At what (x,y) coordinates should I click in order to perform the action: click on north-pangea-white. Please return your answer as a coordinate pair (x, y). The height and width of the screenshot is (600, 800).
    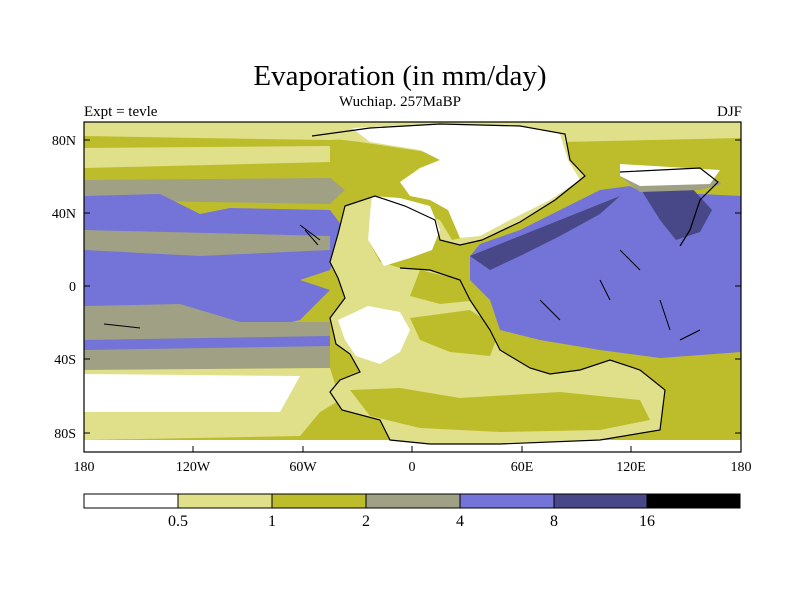
    Looking at the image, I should click on (466, 181).